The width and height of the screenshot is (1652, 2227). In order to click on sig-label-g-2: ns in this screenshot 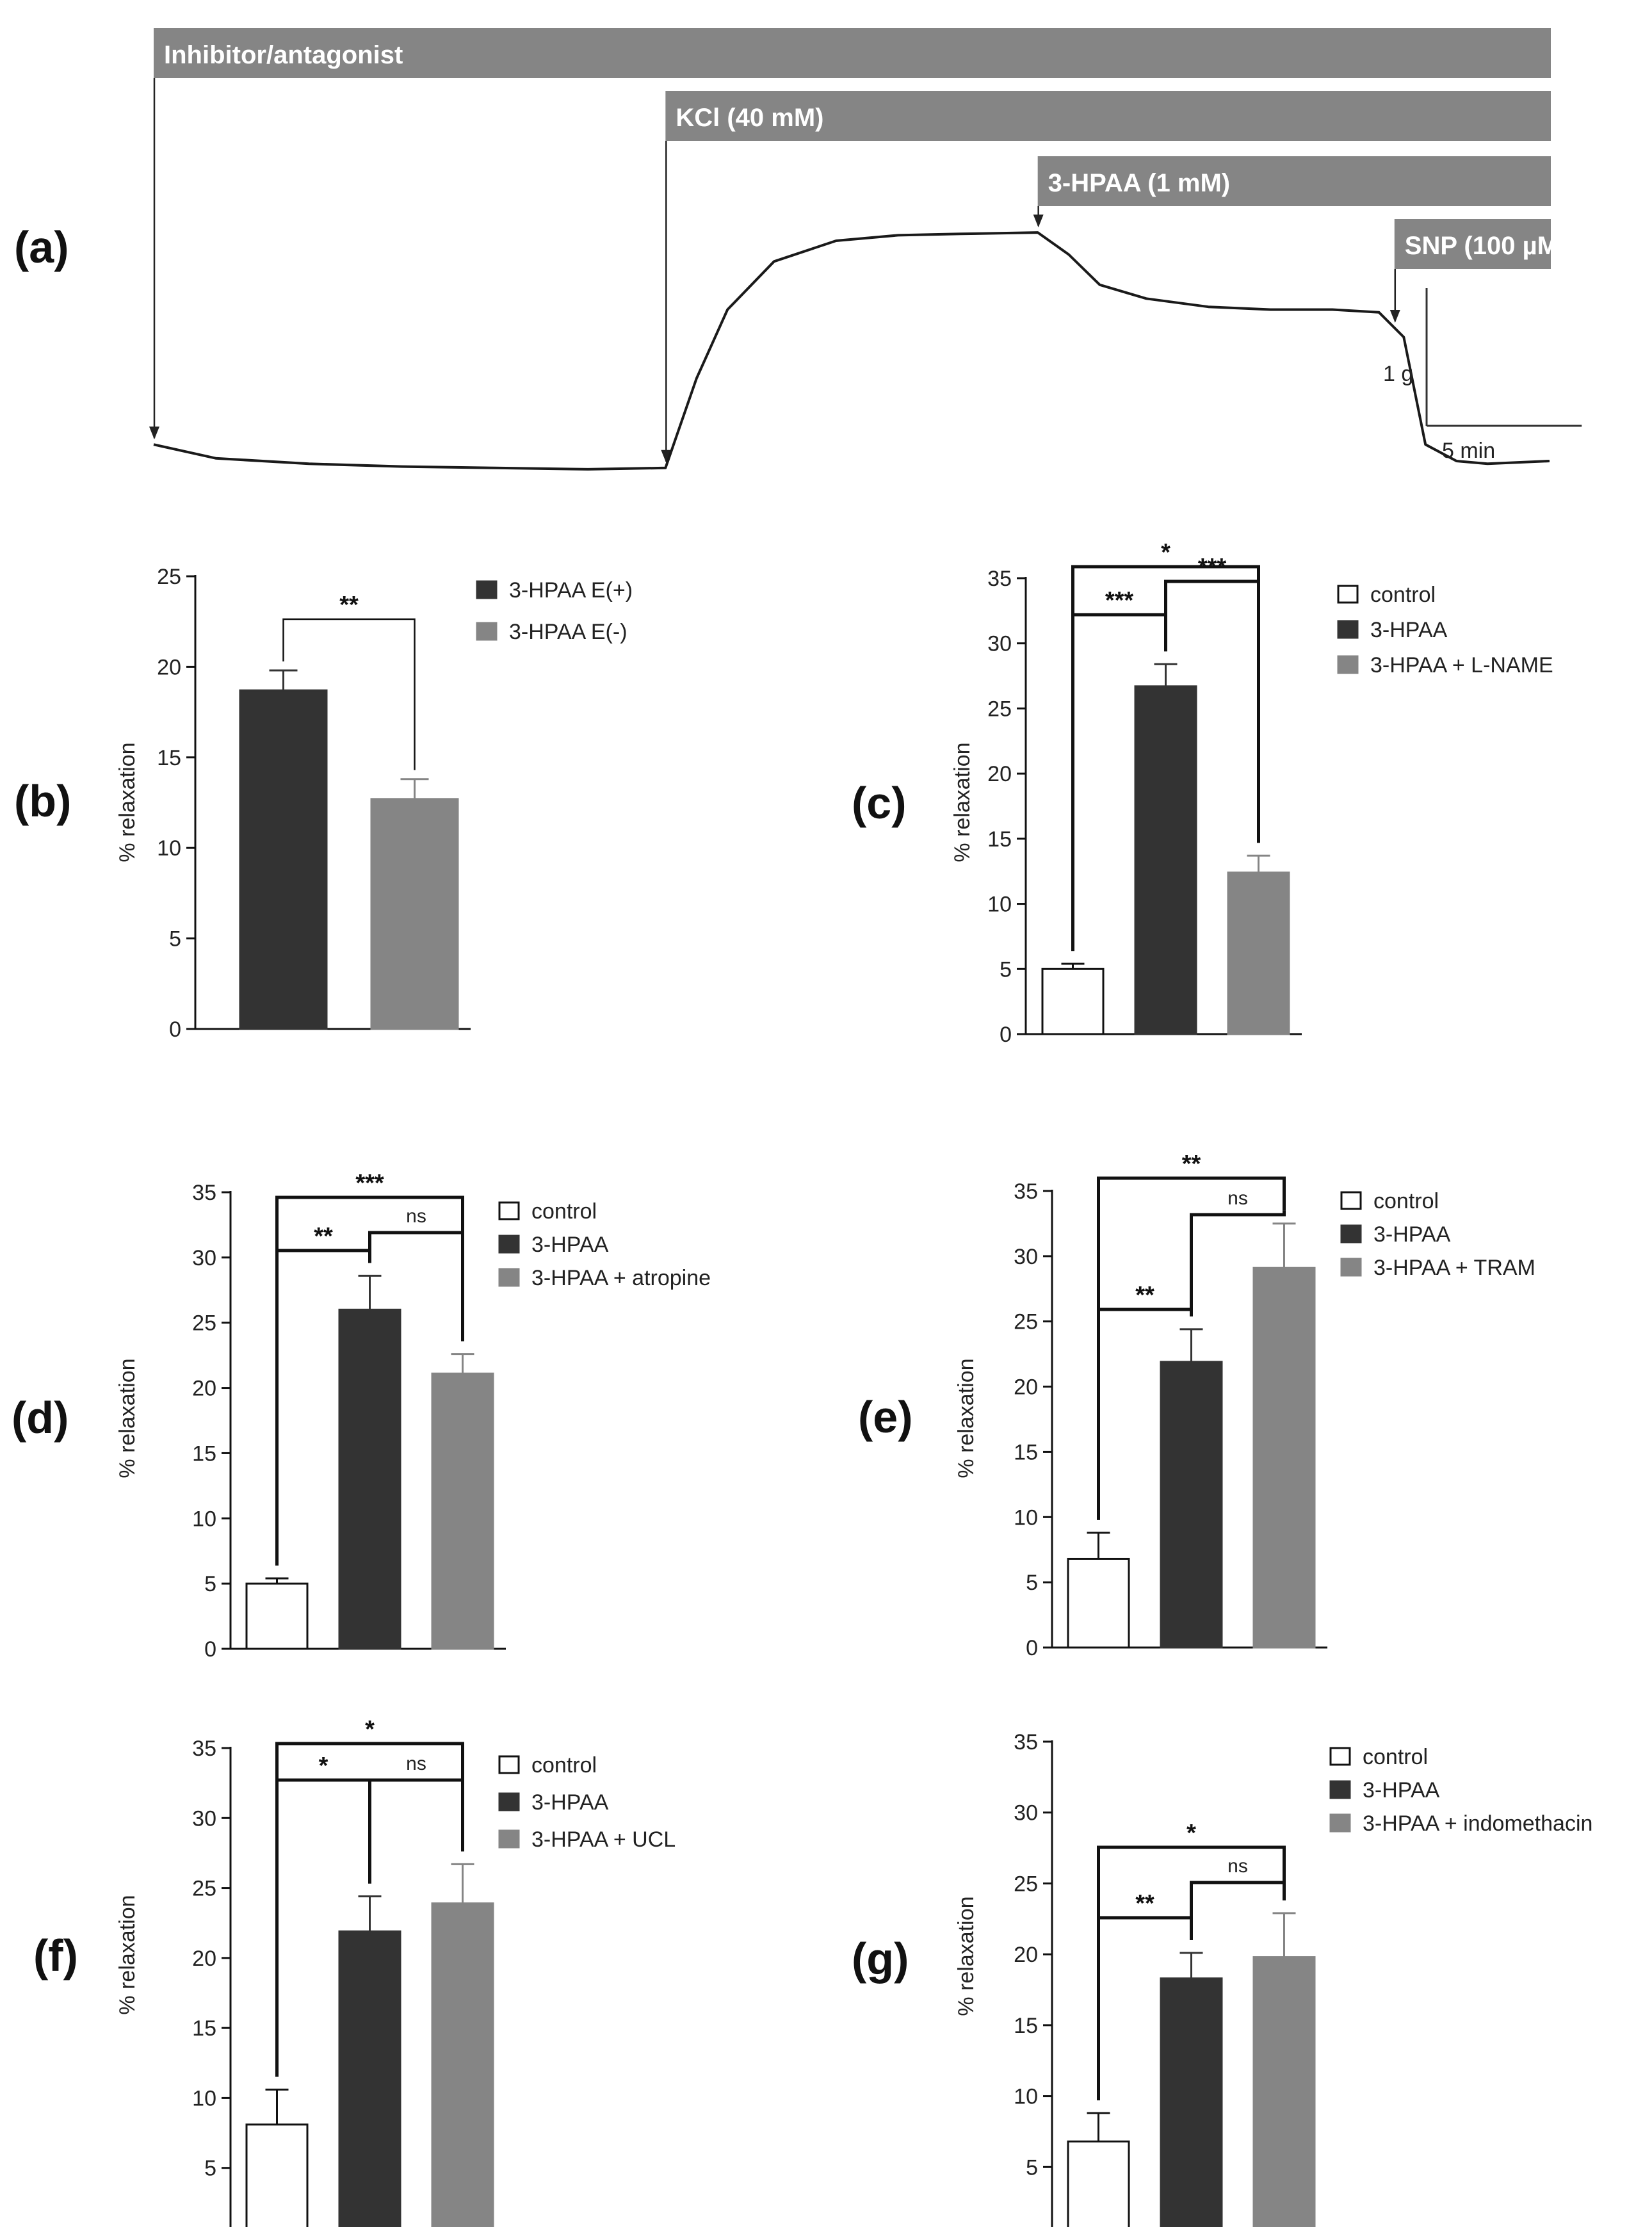, I will do `click(1237, 1866)`.